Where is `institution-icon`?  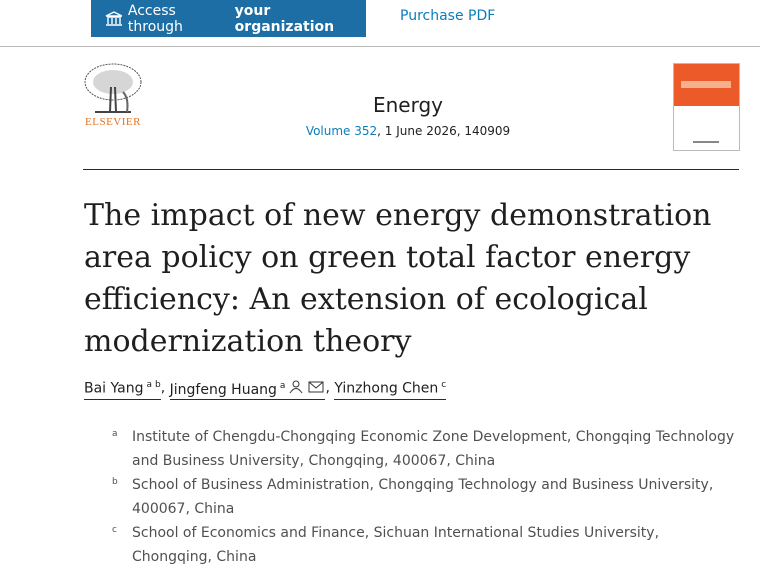 institution-icon is located at coordinates (113, 18).